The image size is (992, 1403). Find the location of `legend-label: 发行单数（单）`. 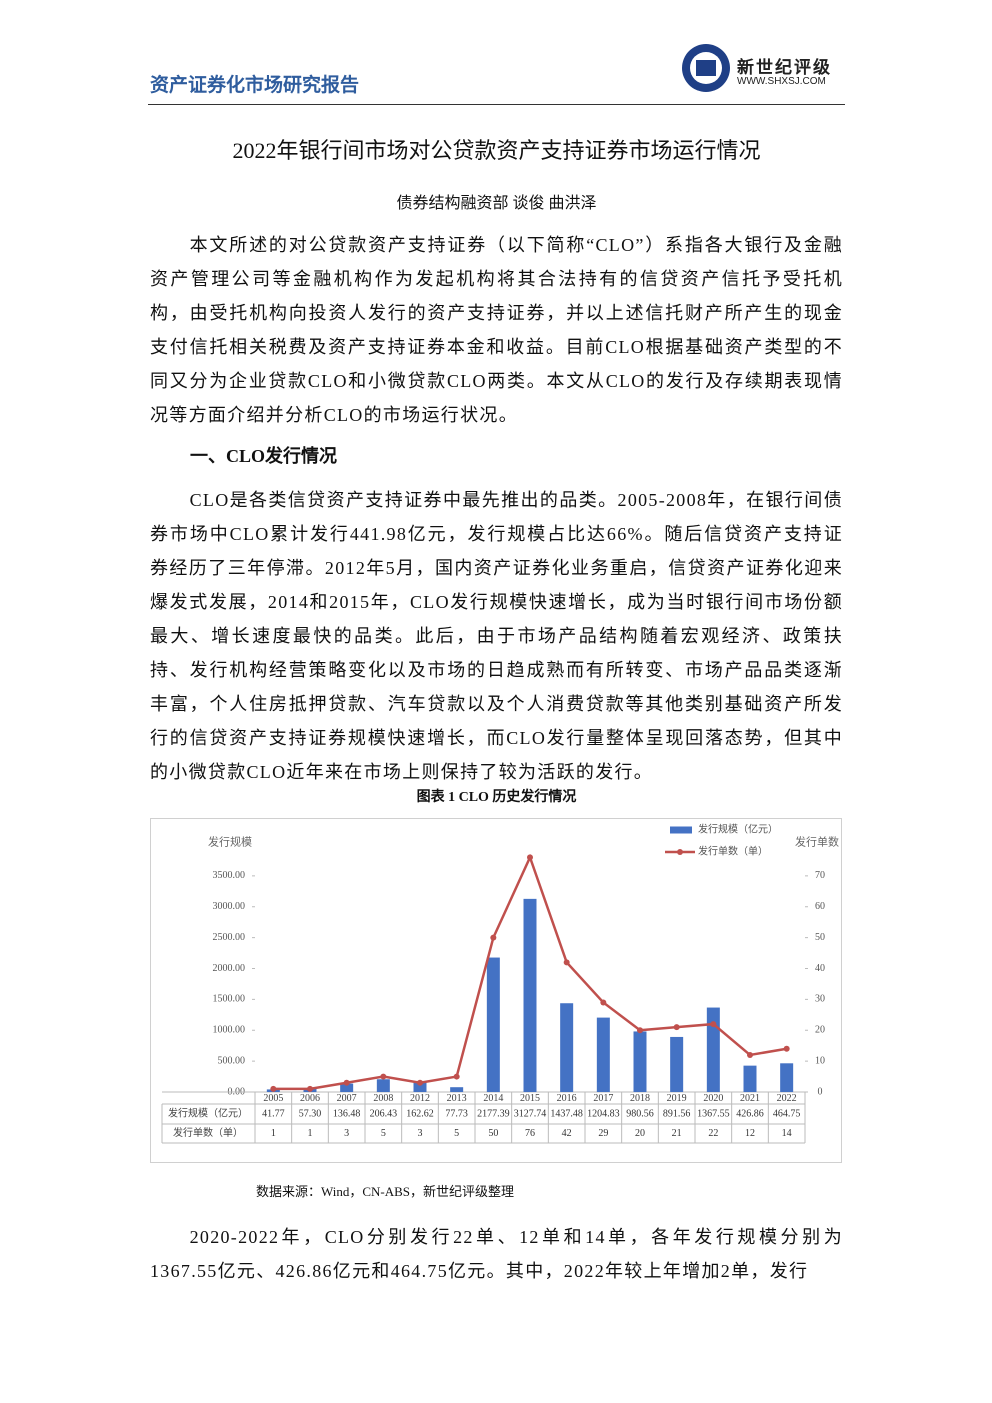

legend-label: 发行单数（单） is located at coordinates (733, 850).